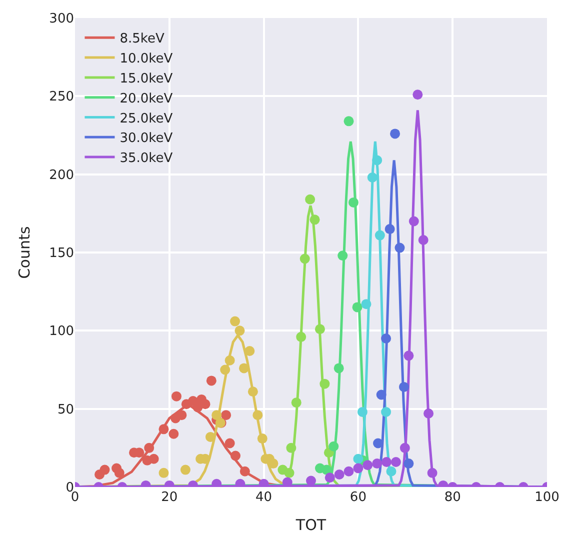  Describe the element at coordinates (61, 19) in the screenshot. I see `y-tick-label: 300` at that location.